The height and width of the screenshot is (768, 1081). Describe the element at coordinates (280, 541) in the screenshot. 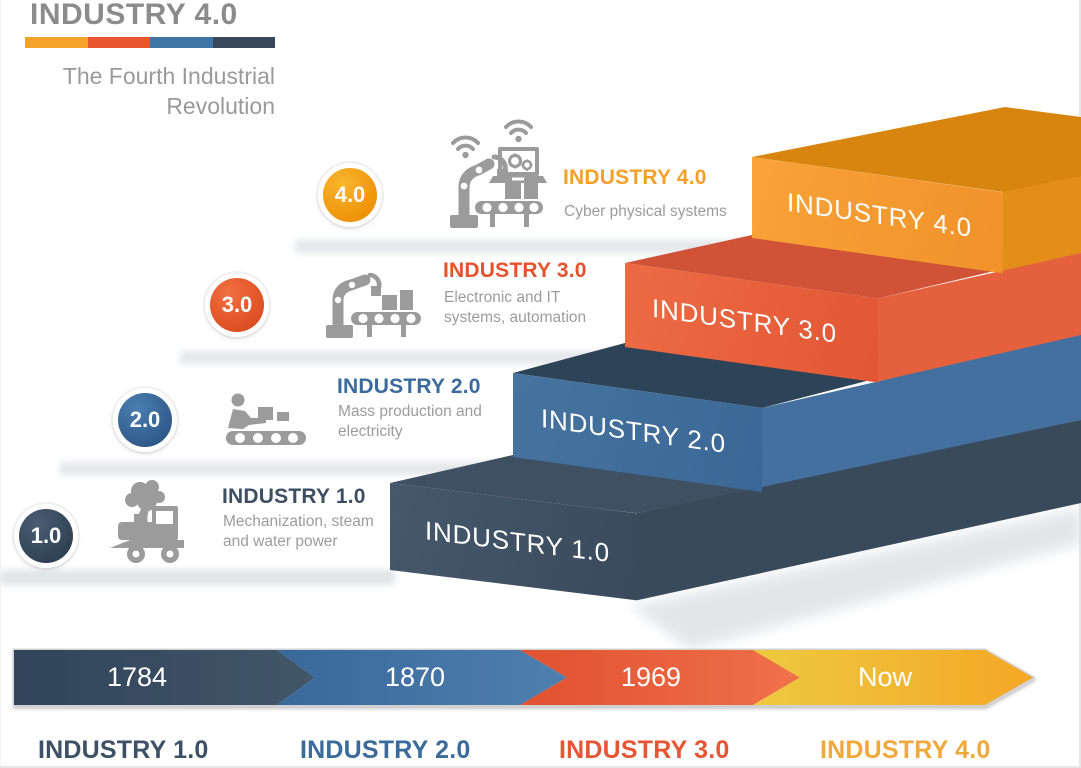

I see `desc-line: and water power` at that location.